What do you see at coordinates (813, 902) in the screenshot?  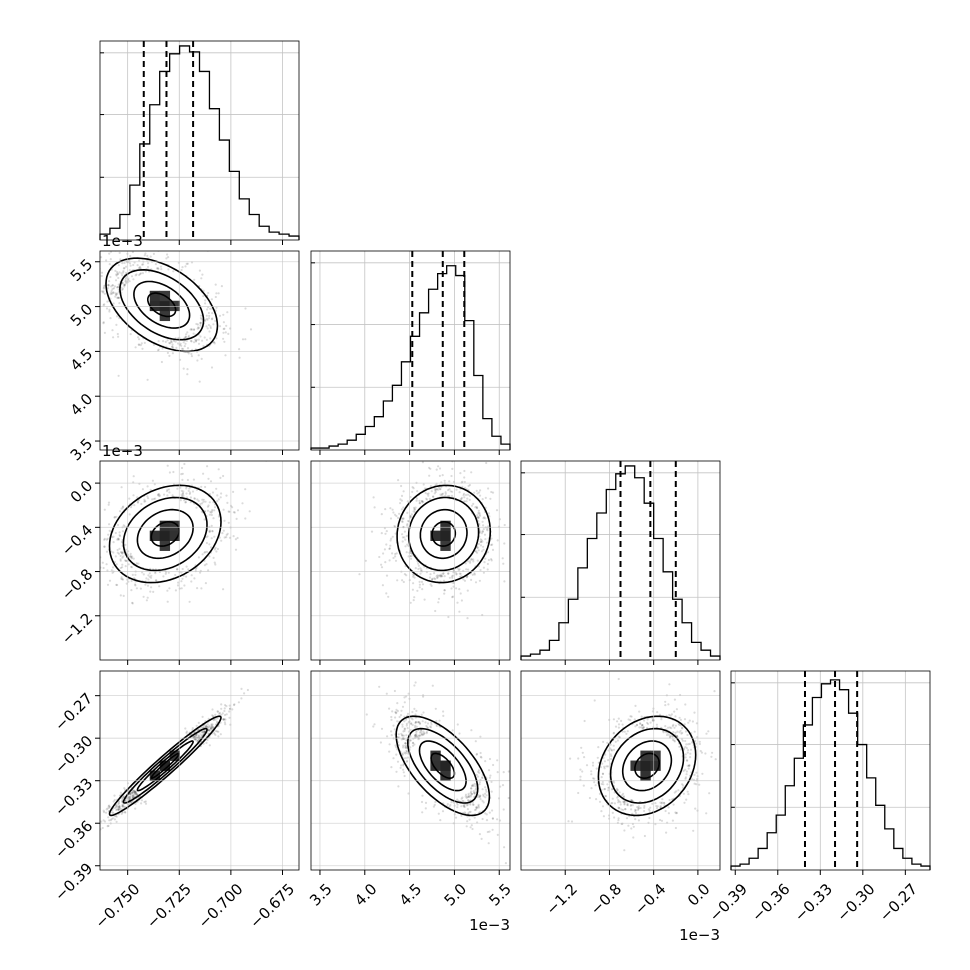 I see `x-tick-label: −0.33` at bounding box center [813, 902].